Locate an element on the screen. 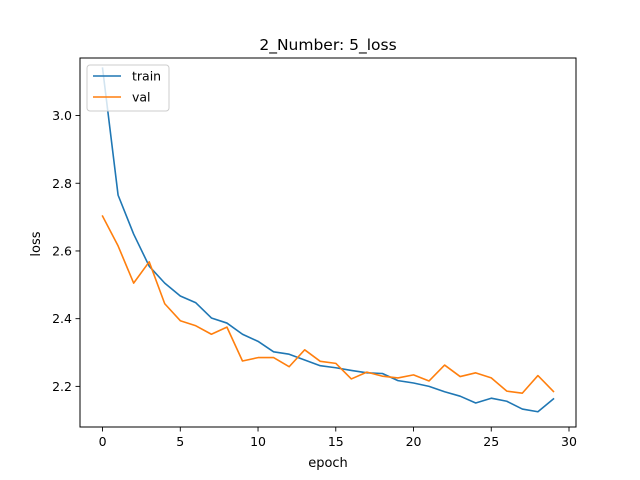 The height and width of the screenshot is (480, 640). x-tick-label: 10 is located at coordinates (258, 441).